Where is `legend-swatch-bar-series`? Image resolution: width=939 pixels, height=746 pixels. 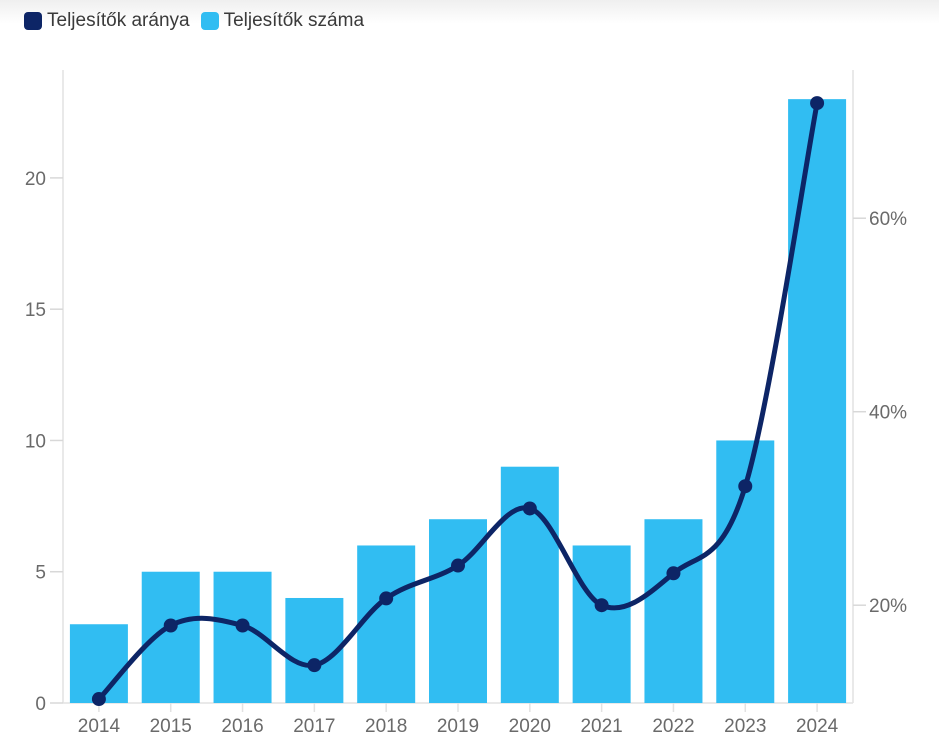 legend-swatch-bar-series is located at coordinates (209, 20).